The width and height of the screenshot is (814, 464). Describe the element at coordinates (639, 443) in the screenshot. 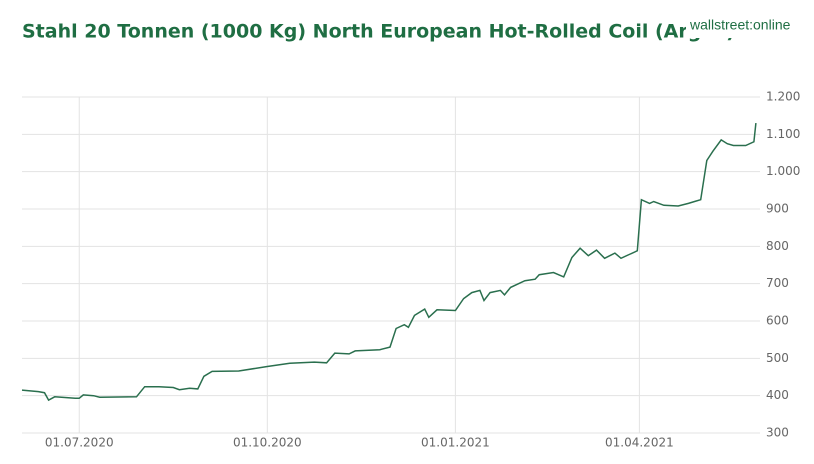

I see `x-tick-label: 01.04.2021` at that location.